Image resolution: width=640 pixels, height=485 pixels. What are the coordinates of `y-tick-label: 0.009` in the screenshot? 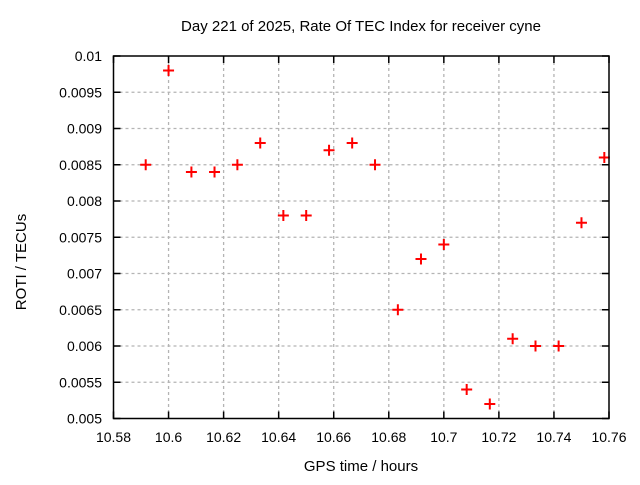 It's located at (84, 129).